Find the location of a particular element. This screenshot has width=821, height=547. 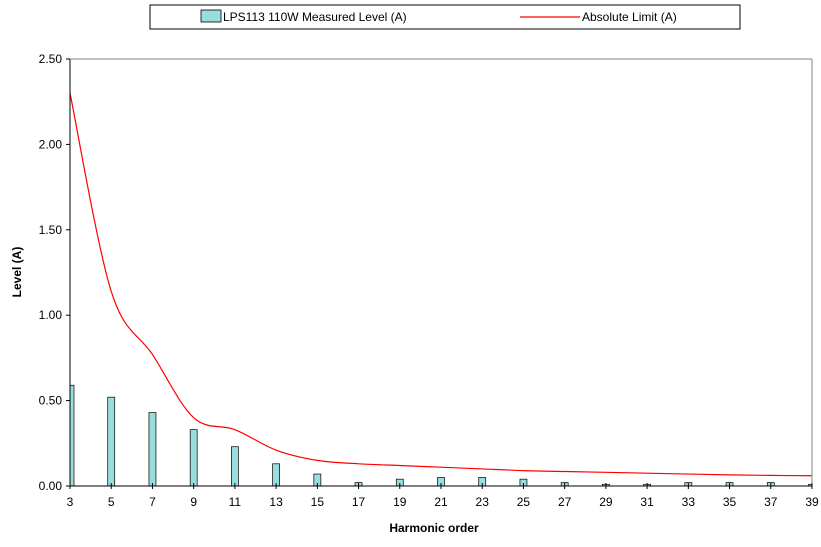

y-tick-label: 2.00 is located at coordinates (51, 144).